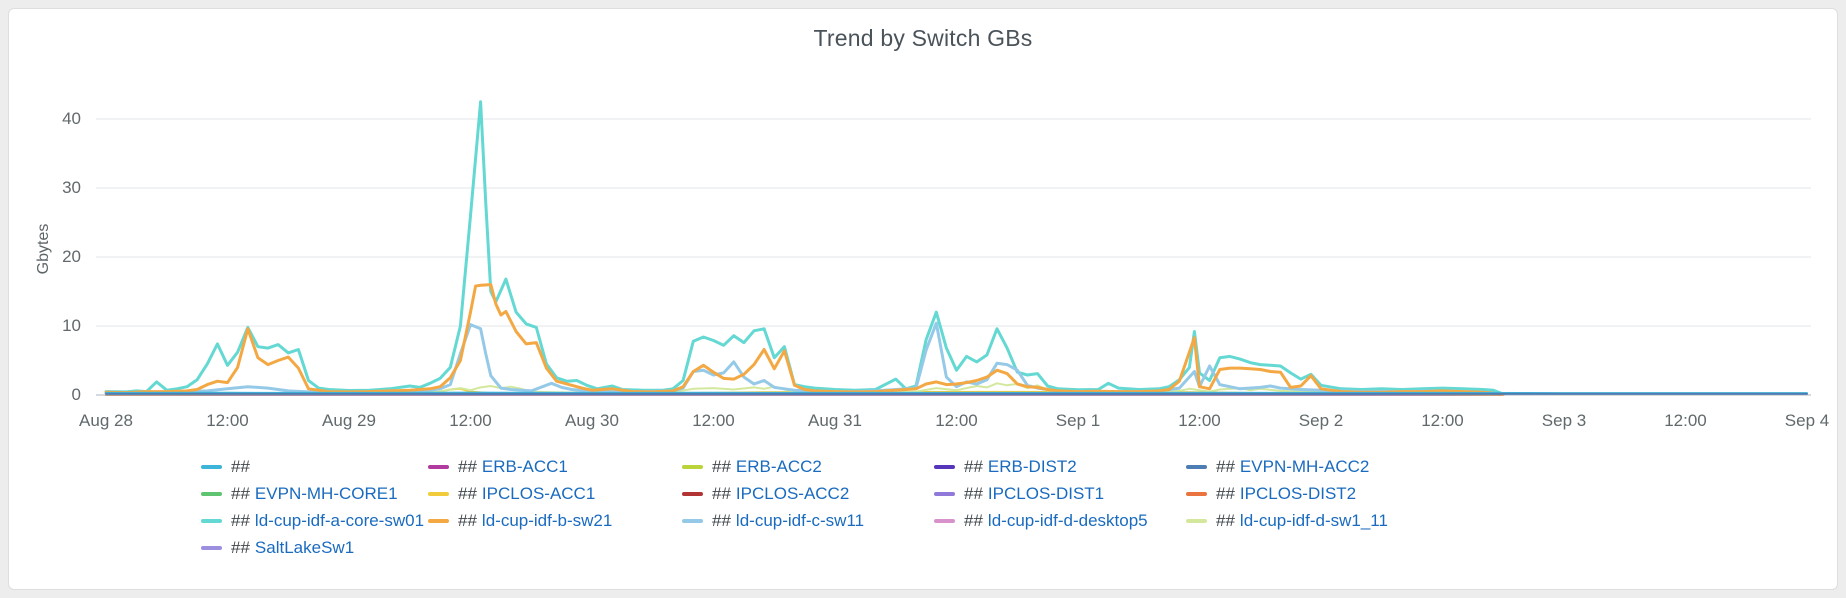 The height and width of the screenshot is (598, 1846). I want to click on y-tick-label: 10, so click(71, 325).